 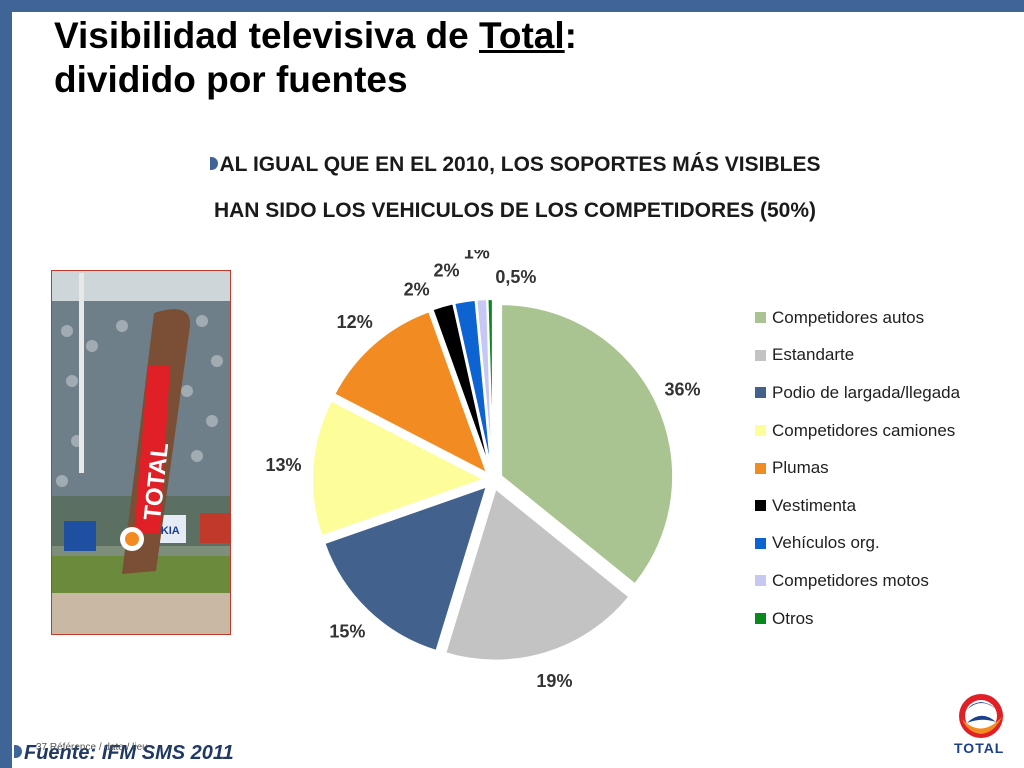 I want to click on legend-label: Plumas, so click(x=800, y=468).